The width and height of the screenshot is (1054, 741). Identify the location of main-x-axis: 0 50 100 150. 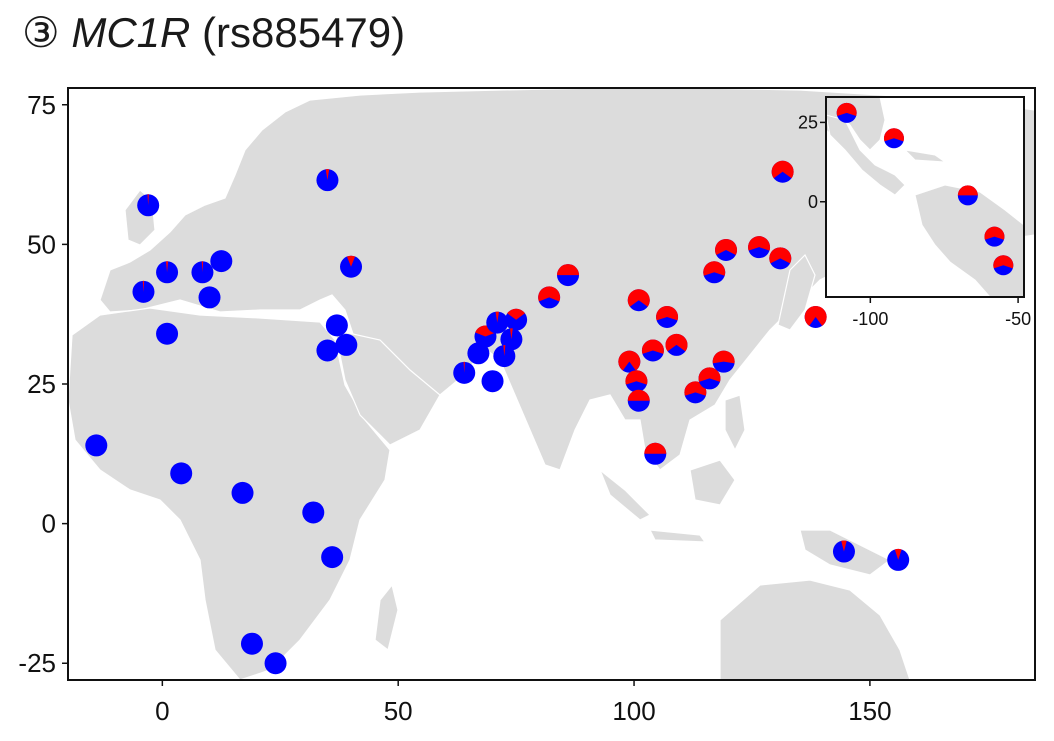
(523, 703).